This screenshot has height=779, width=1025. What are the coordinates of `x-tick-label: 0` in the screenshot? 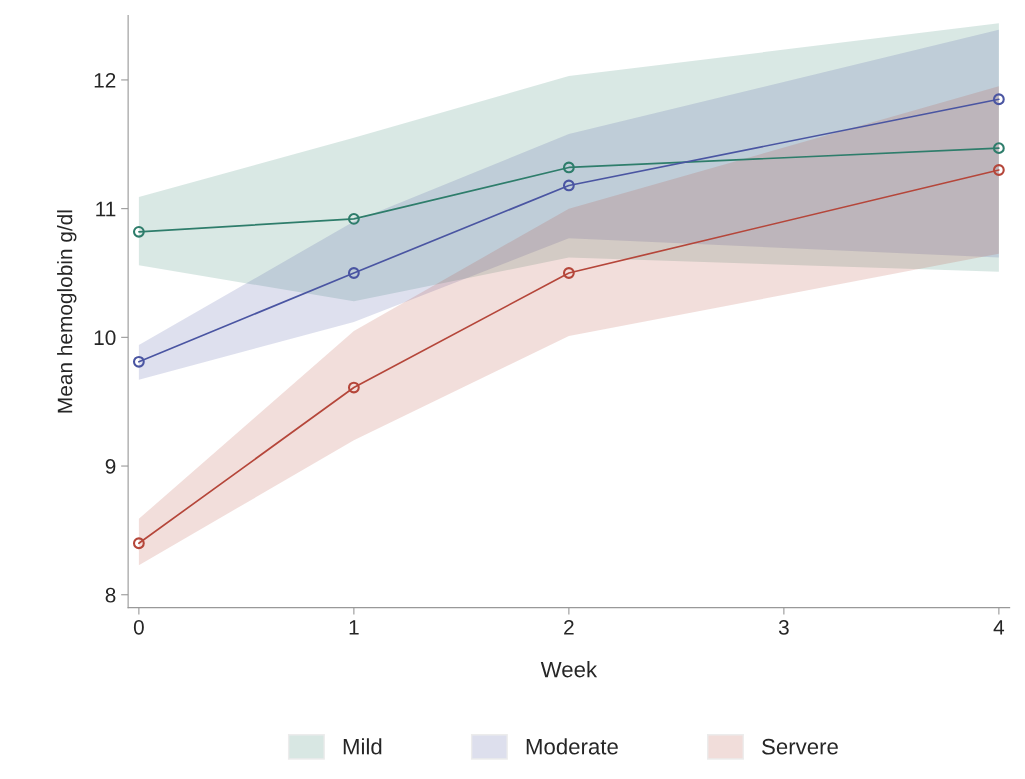 It's located at (138, 627).